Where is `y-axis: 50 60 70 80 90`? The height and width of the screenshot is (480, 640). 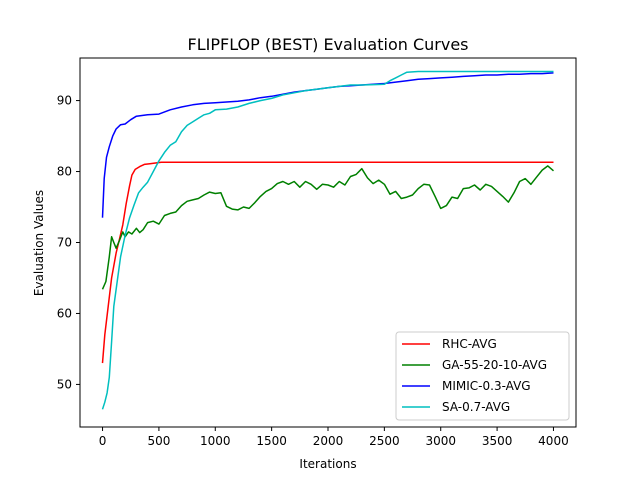 y-axis: 50 60 70 80 90 is located at coordinates (68, 242).